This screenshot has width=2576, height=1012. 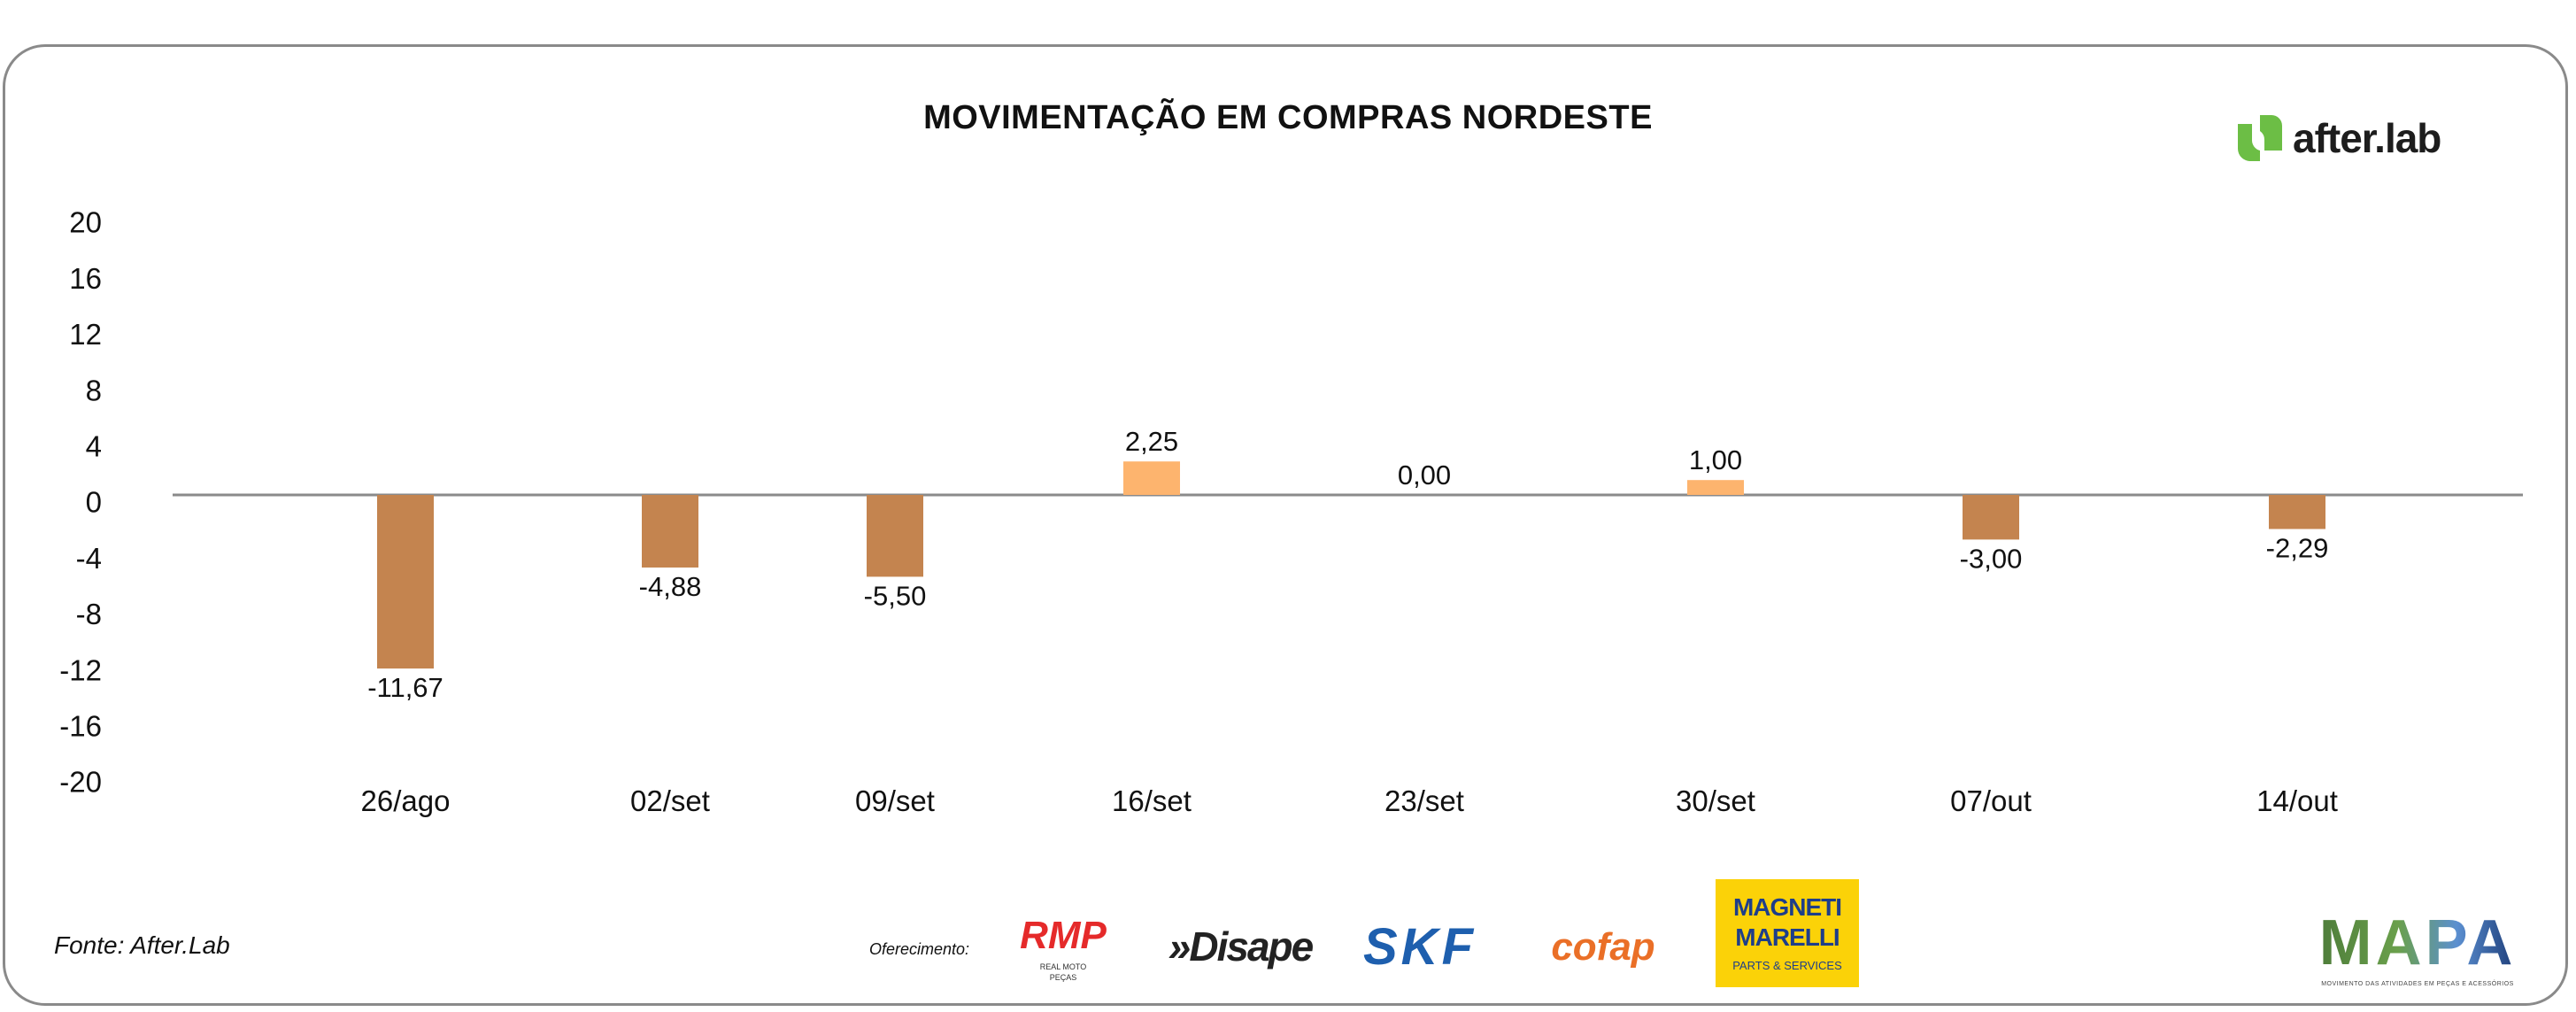 What do you see at coordinates (89, 614) in the screenshot?
I see `y-tick-label: -8` at bounding box center [89, 614].